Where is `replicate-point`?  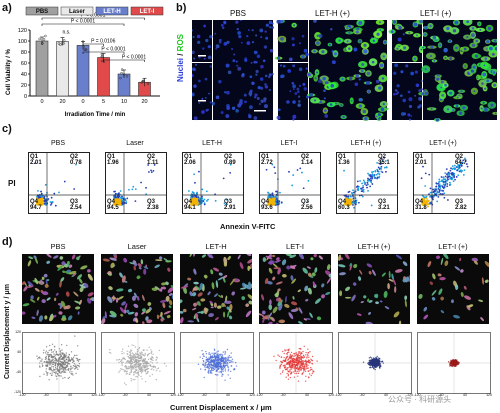
replicate-point is located at coordinates (59, 43).